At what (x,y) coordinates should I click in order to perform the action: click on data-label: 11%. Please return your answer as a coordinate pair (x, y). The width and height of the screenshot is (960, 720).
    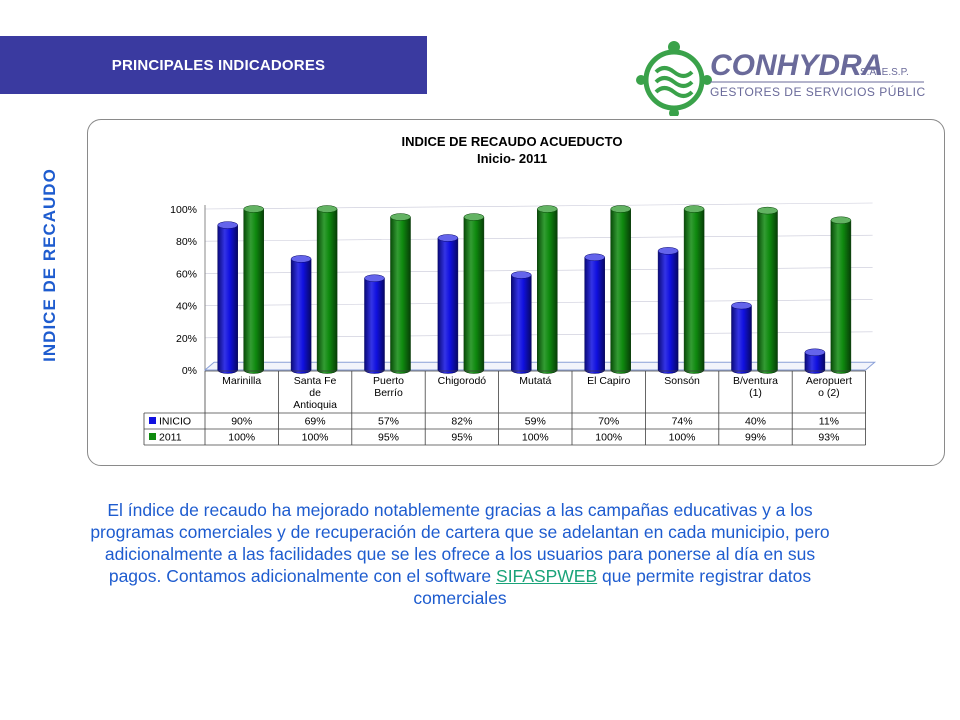
    Looking at the image, I should click on (829, 422).